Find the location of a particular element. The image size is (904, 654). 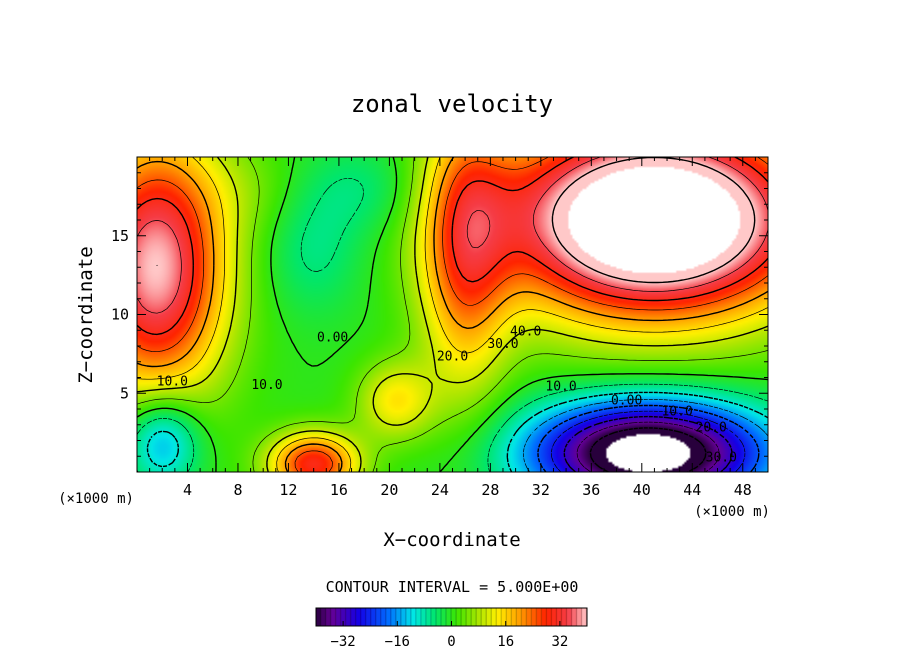

x-tick-label: 16 is located at coordinates (339, 490).